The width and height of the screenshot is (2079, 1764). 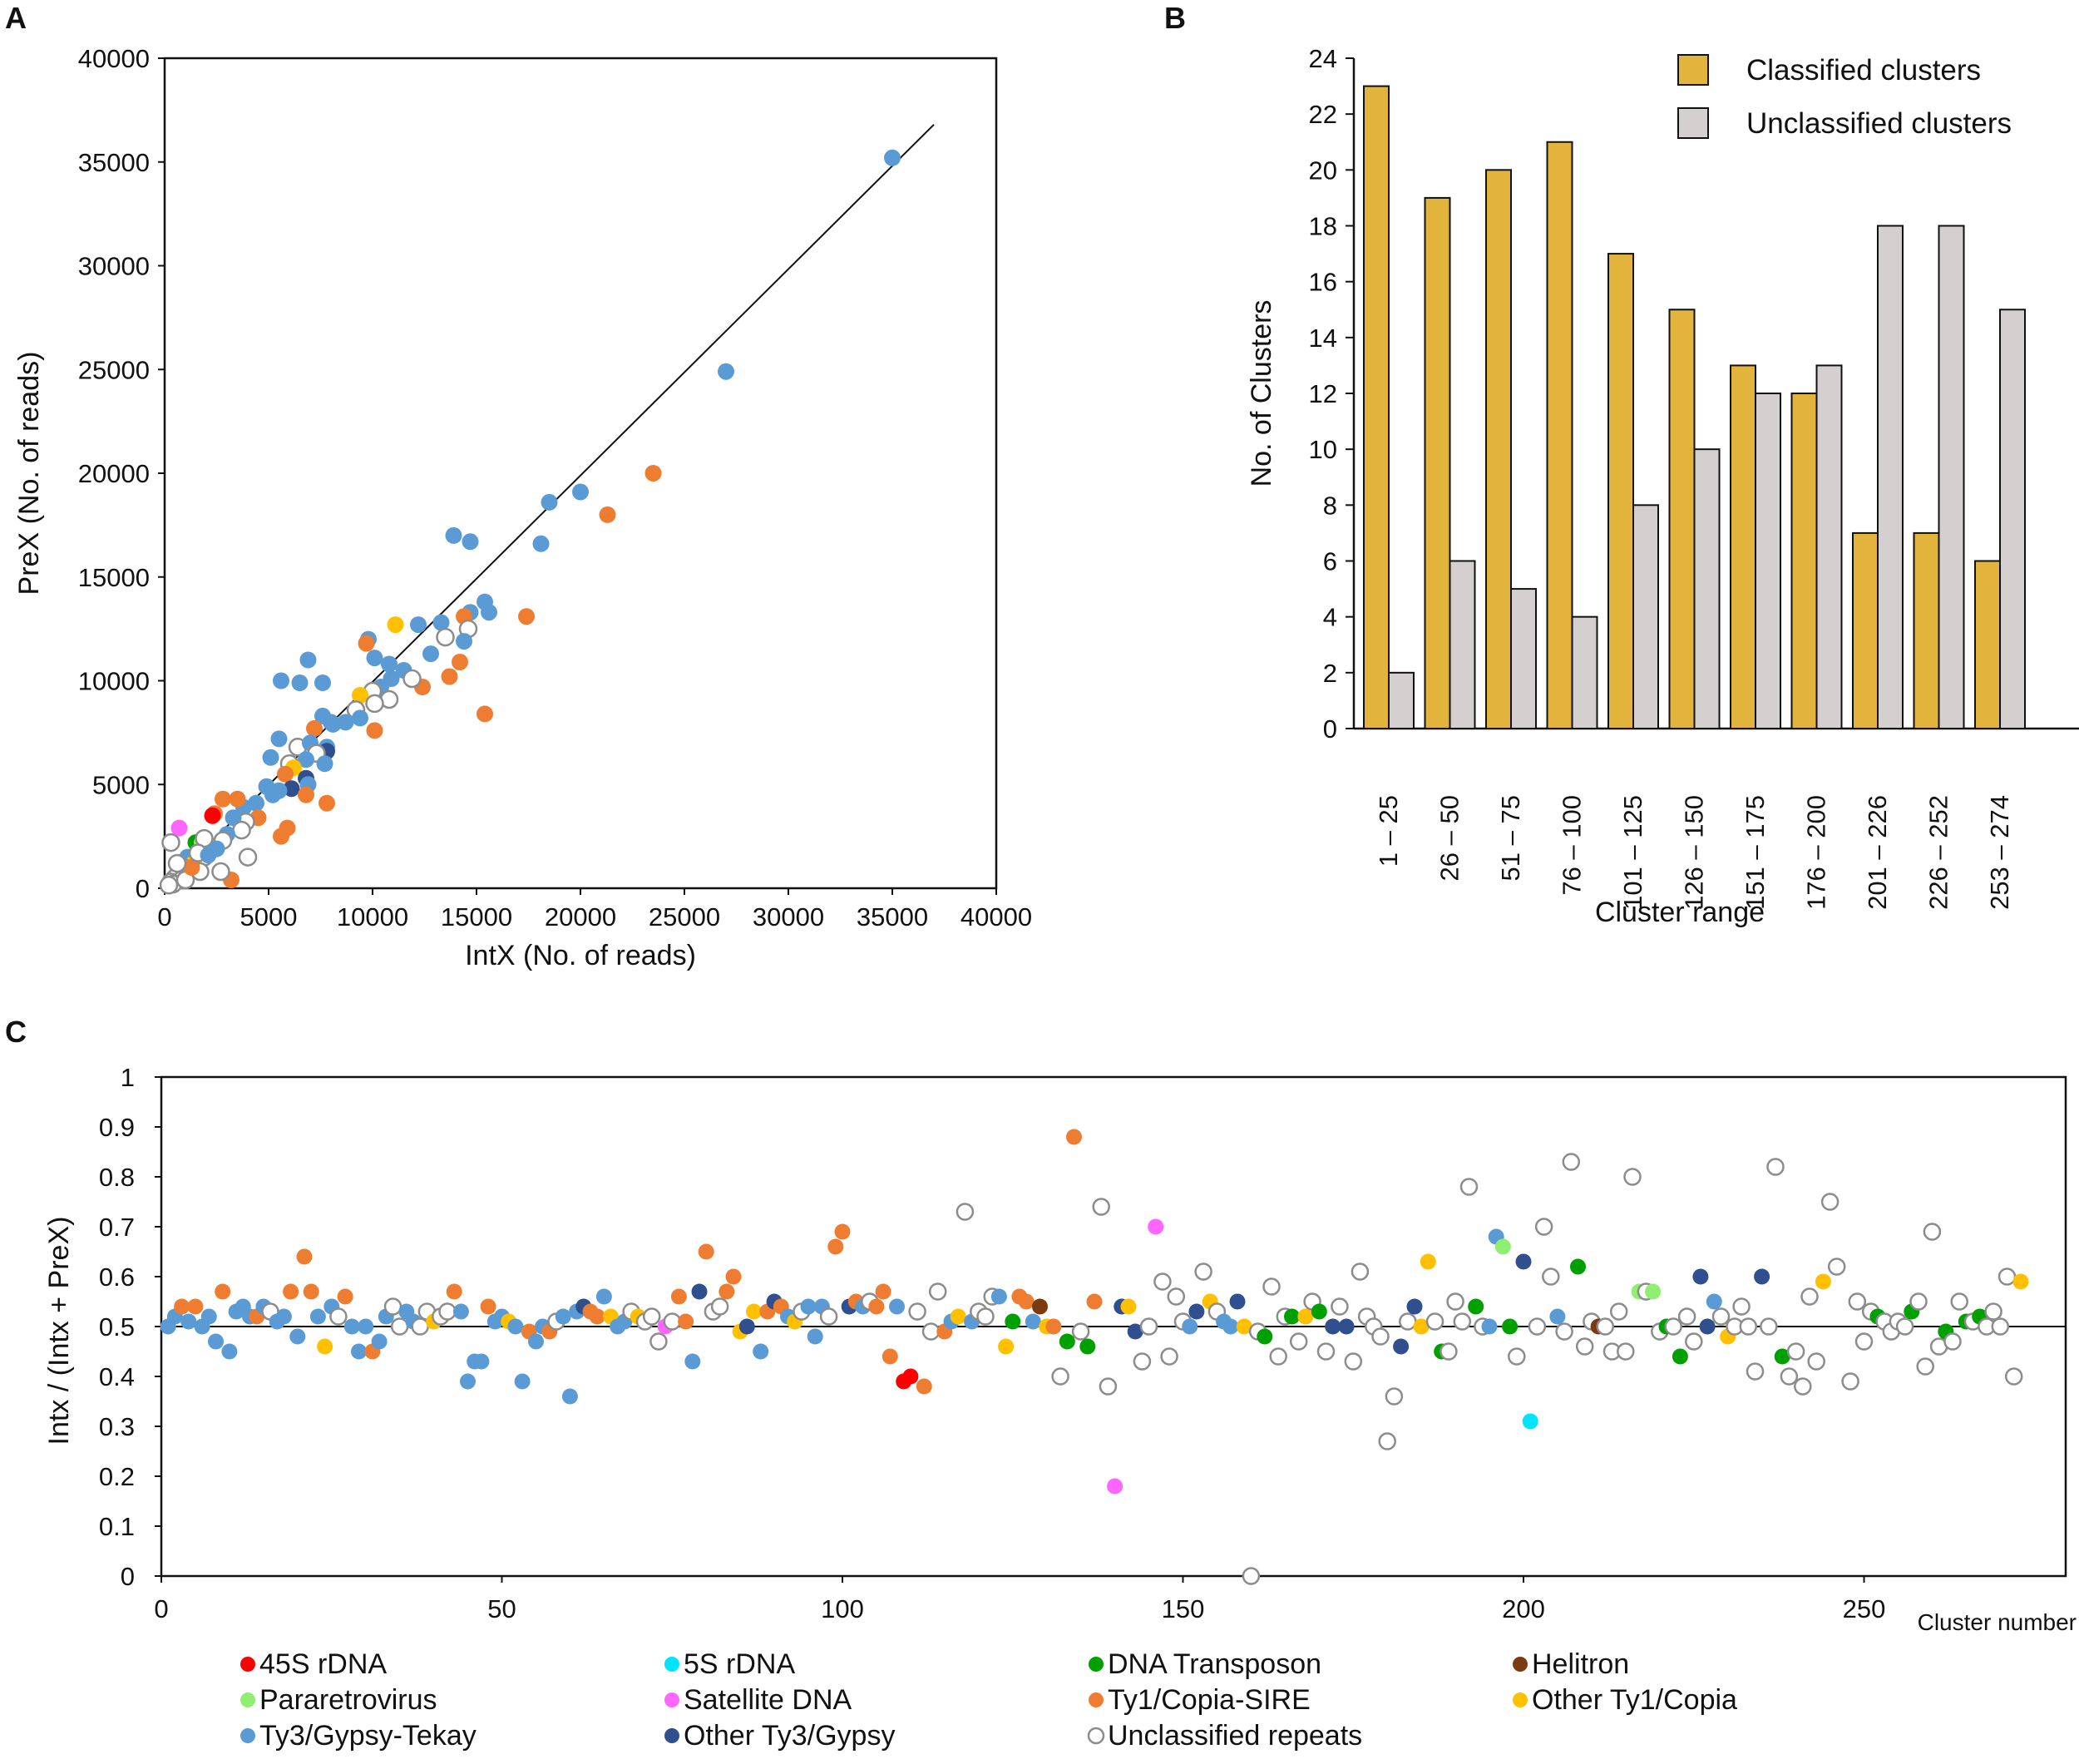 What do you see at coordinates (164, 916) in the screenshot?
I see `x-tick-label-a: 0` at bounding box center [164, 916].